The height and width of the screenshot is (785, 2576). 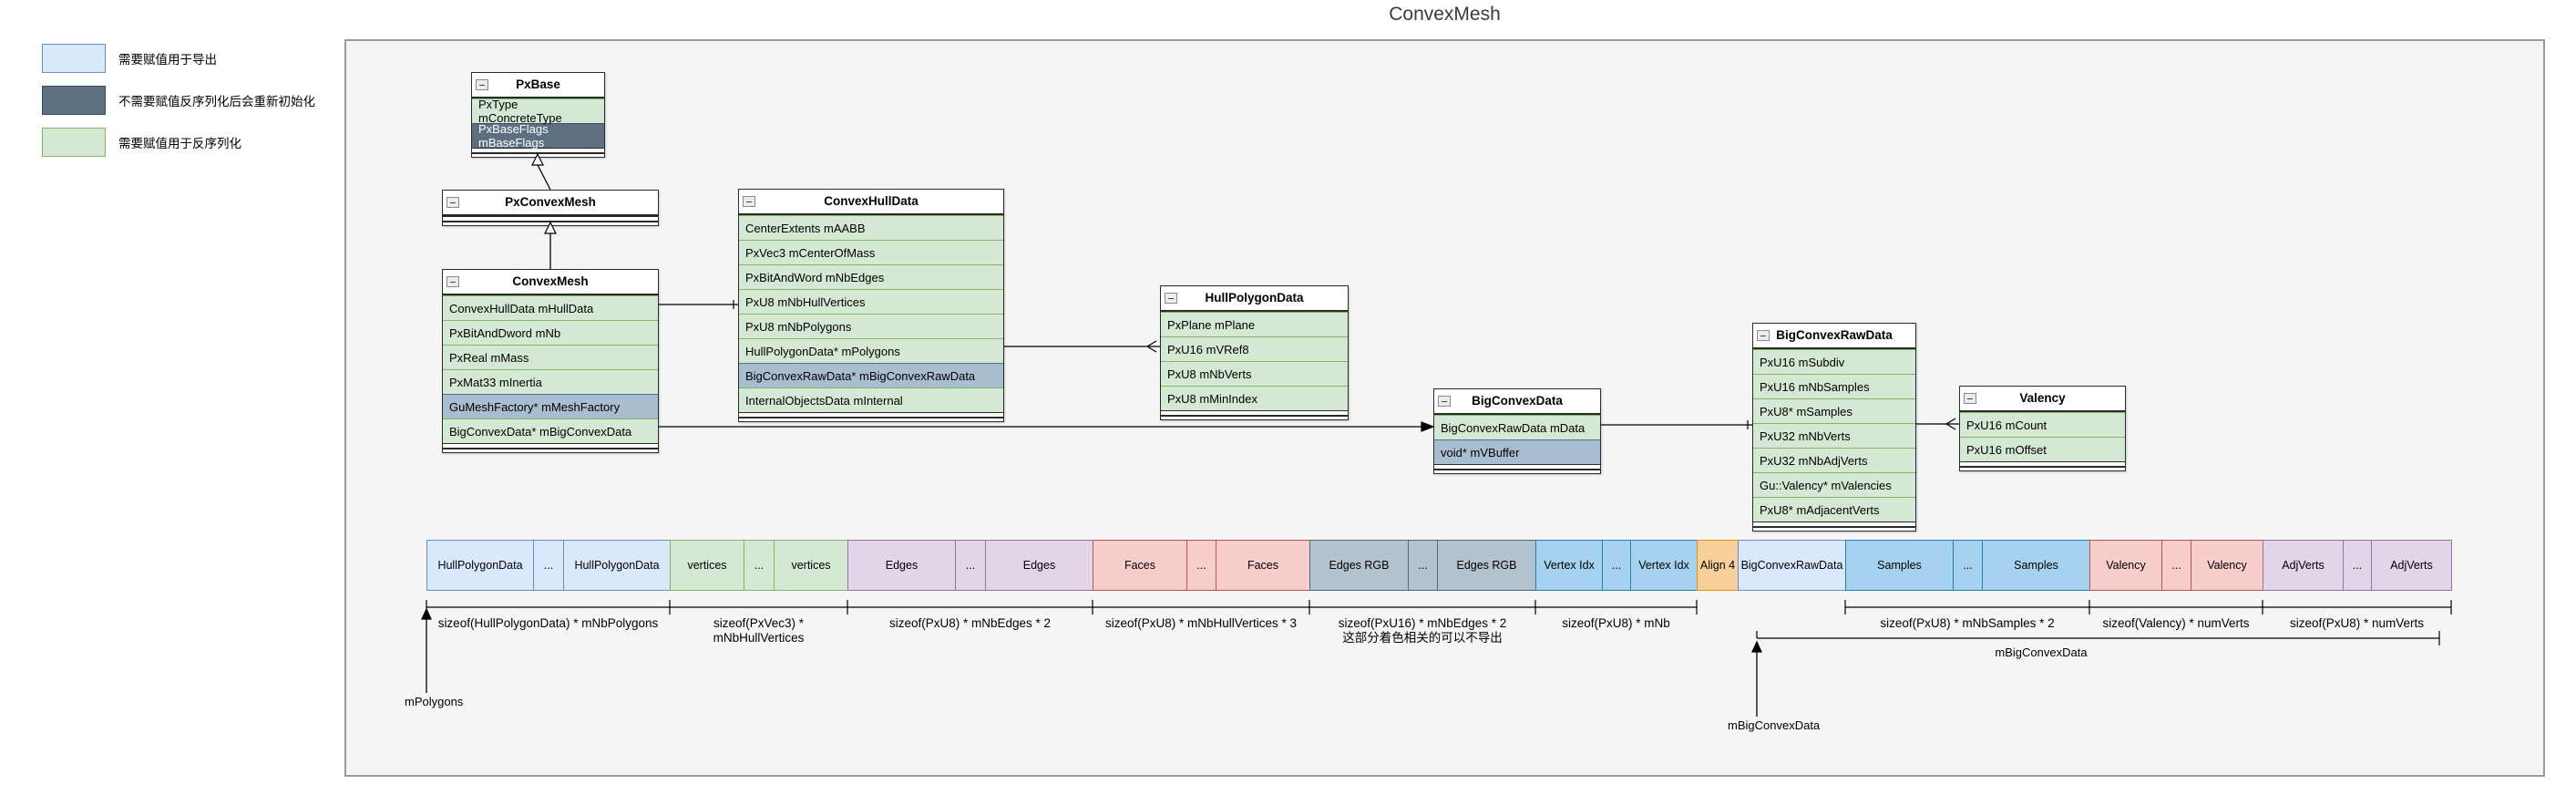 I want to click on size-label-note: 这部分着色相关的可以不导出, so click(x=1423, y=638).